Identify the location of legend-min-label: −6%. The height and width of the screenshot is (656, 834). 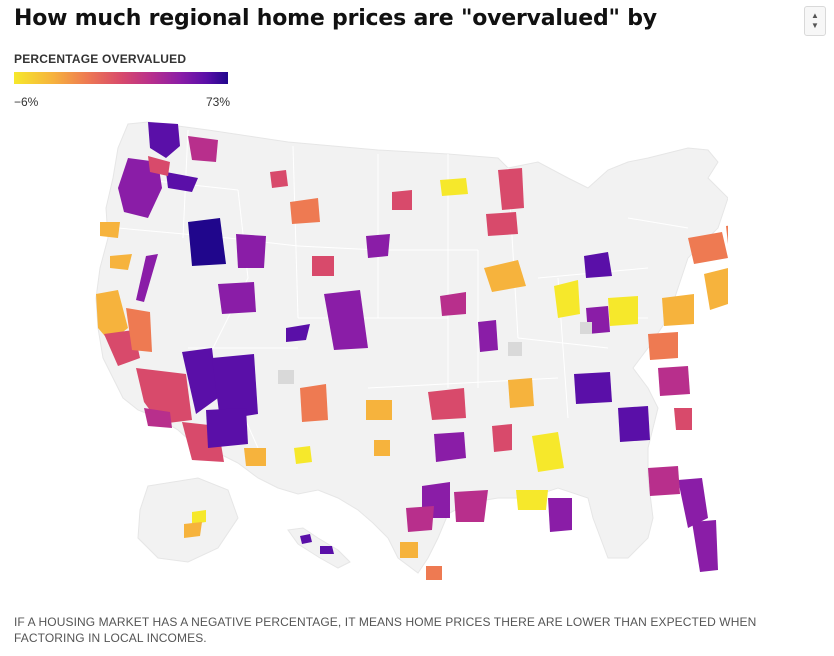
(26, 102).